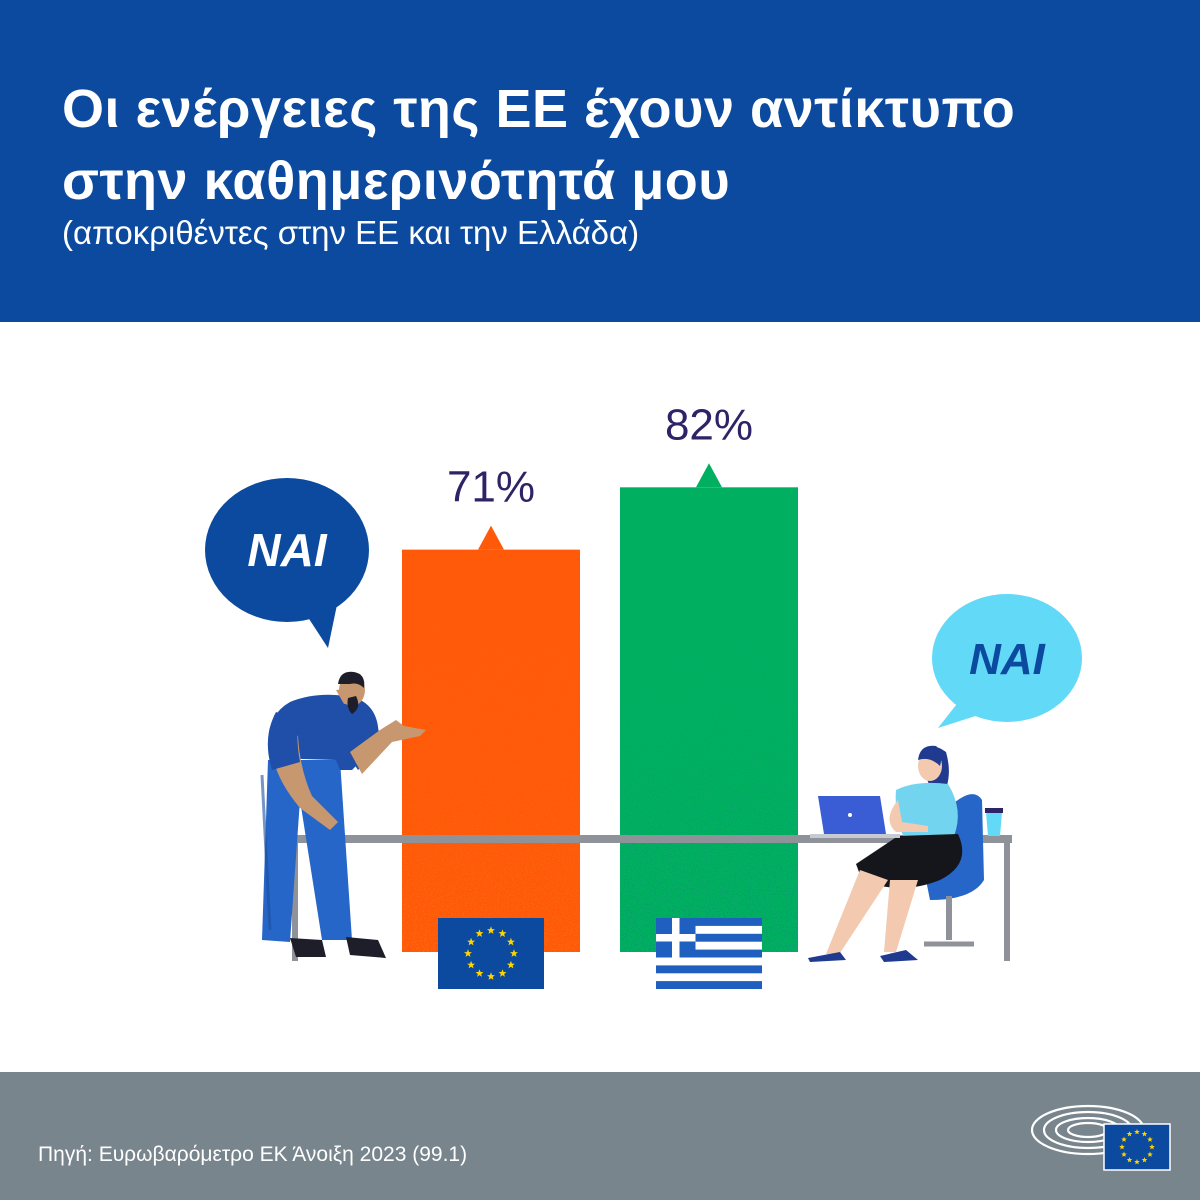 Image resolution: width=1200 pixels, height=1200 pixels. What do you see at coordinates (709, 953) in the screenshot?
I see `greek-flag-icon` at bounding box center [709, 953].